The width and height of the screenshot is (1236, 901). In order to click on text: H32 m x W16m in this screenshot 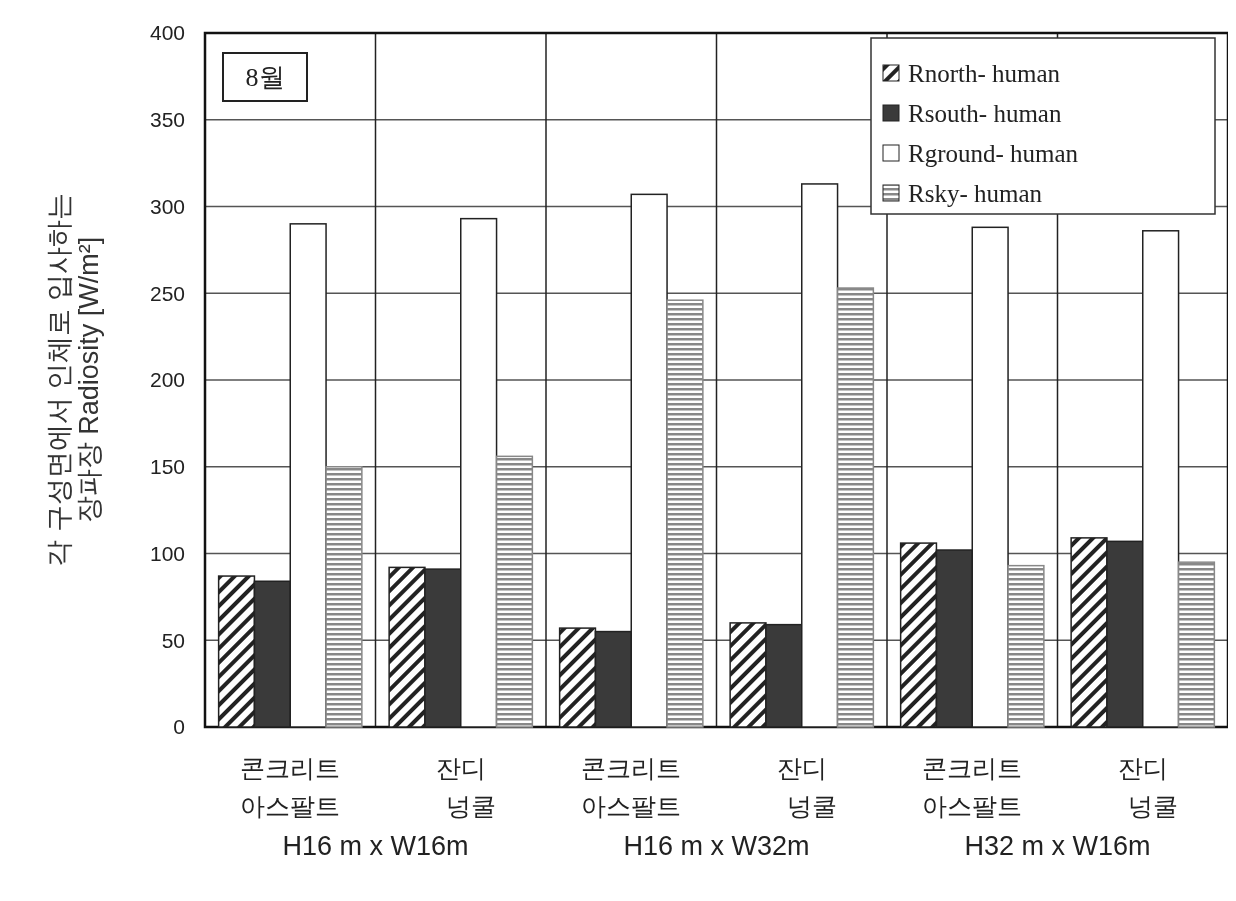, I will do `click(1057, 846)`.